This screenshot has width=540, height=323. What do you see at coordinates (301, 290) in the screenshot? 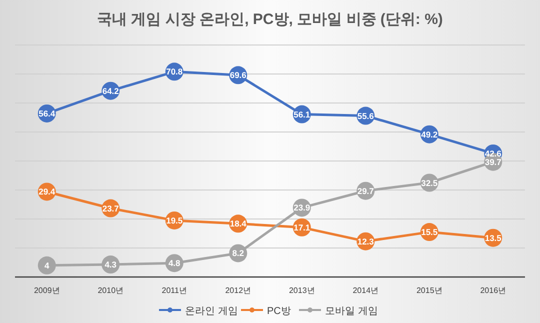
I see `x-tick-label: 2013년` at bounding box center [301, 290].